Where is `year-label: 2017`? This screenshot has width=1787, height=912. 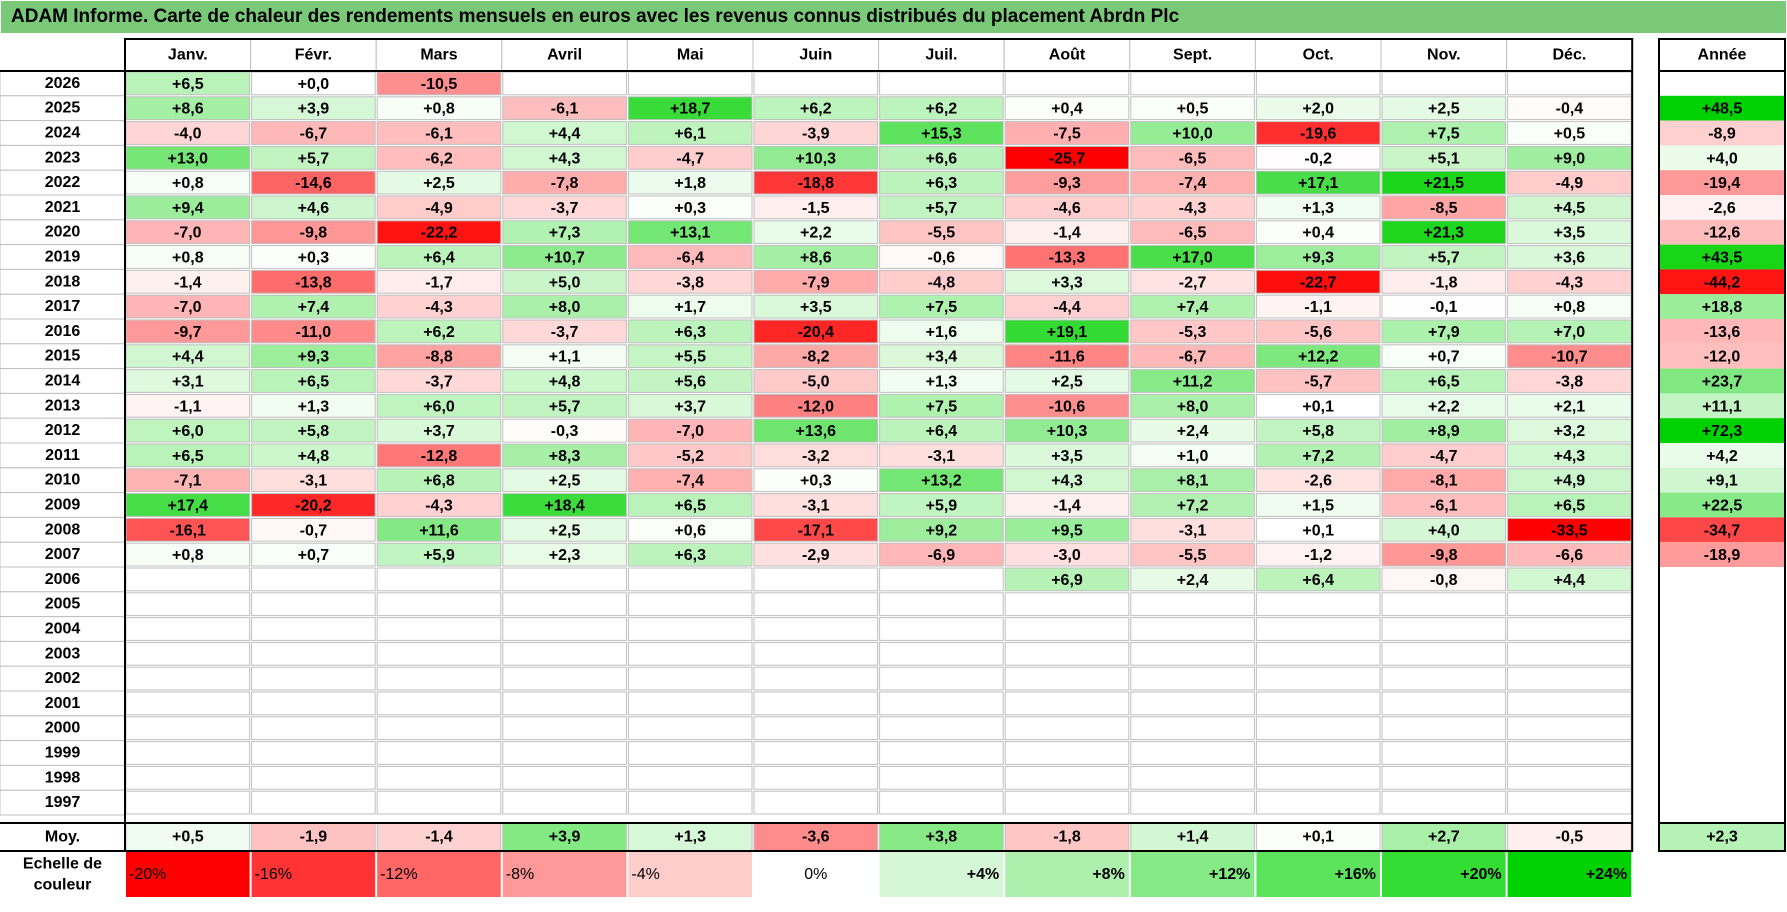 year-label: 2017 is located at coordinates (63, 306).